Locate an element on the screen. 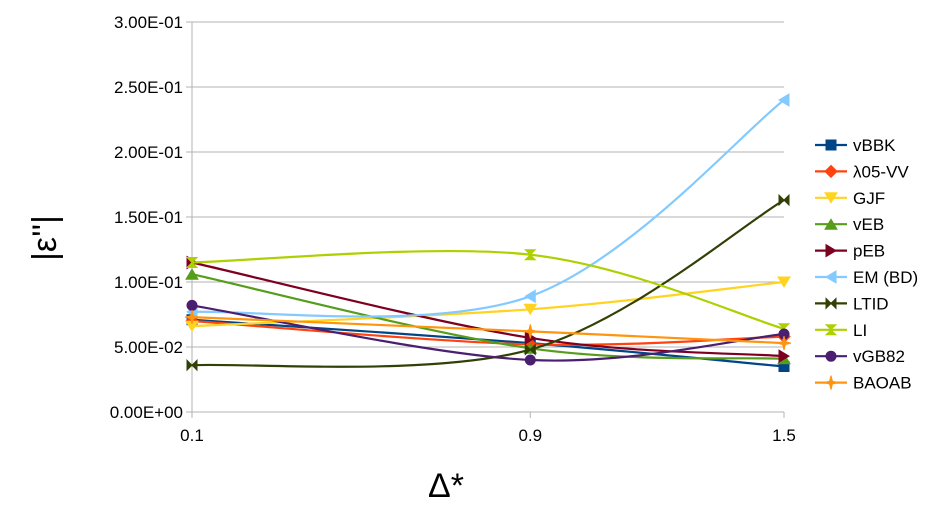  series-GJF is located at coordinates (488, 304).